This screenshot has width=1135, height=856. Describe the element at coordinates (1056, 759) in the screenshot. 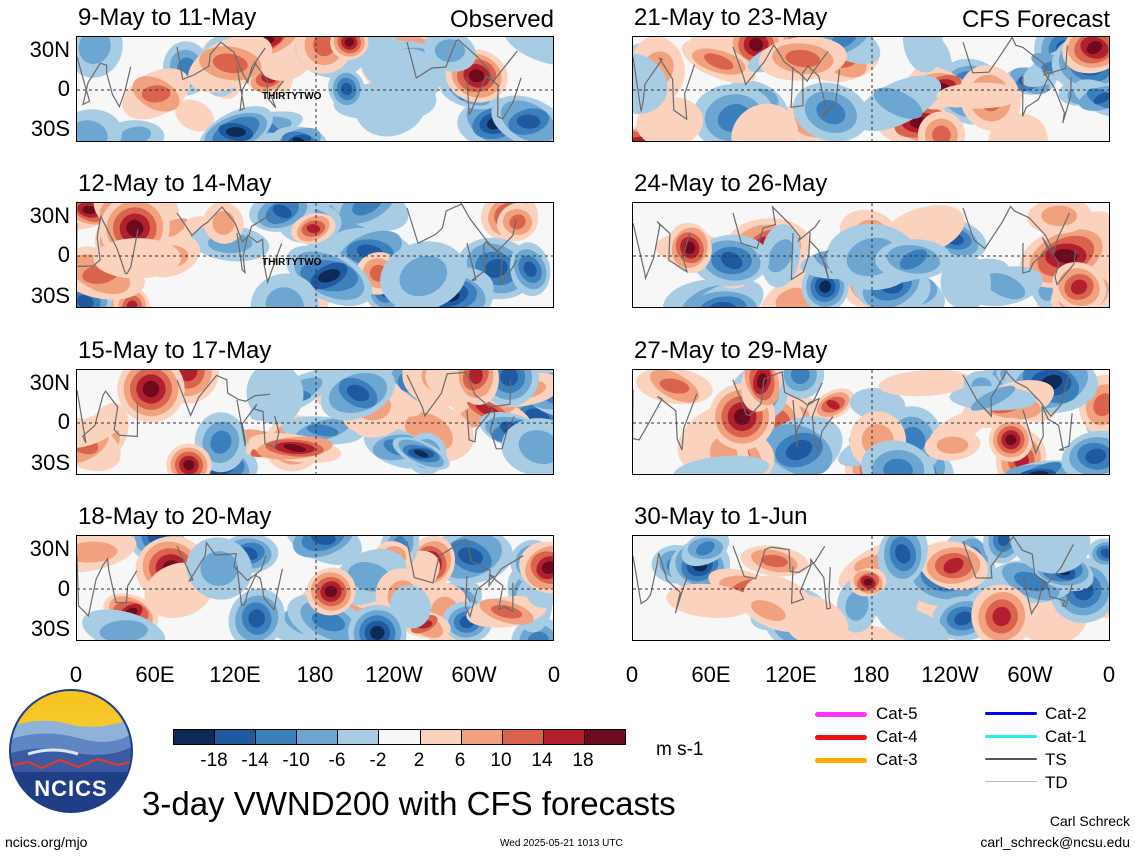

I see `legend-label-ts: TS` at that location.